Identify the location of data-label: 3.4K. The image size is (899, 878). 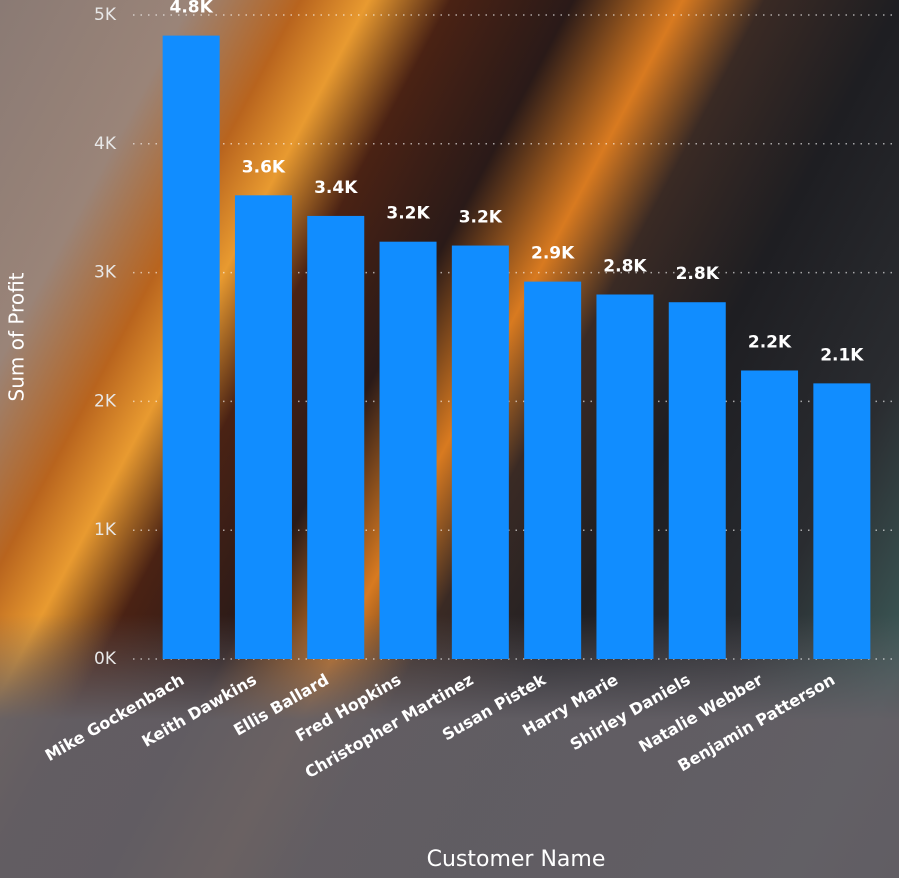
(336, 188).